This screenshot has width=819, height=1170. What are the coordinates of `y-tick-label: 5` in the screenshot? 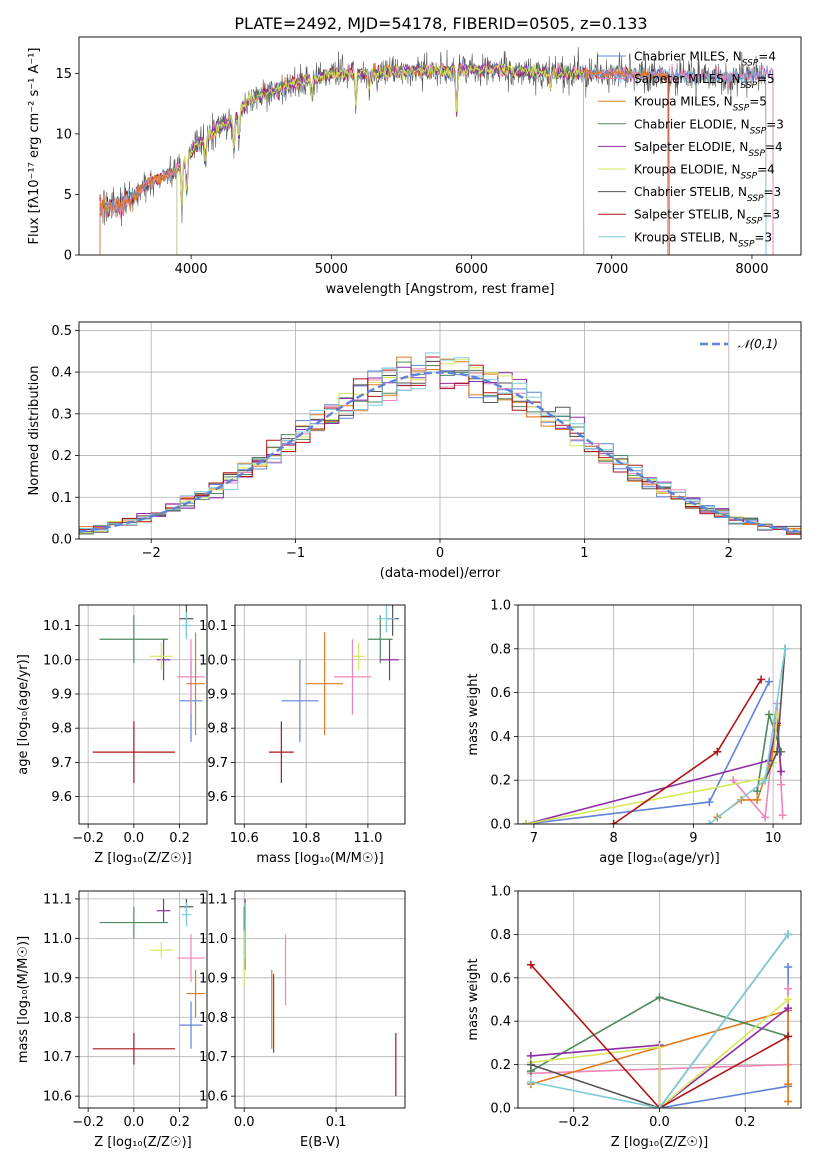 It's located at (68, 195).